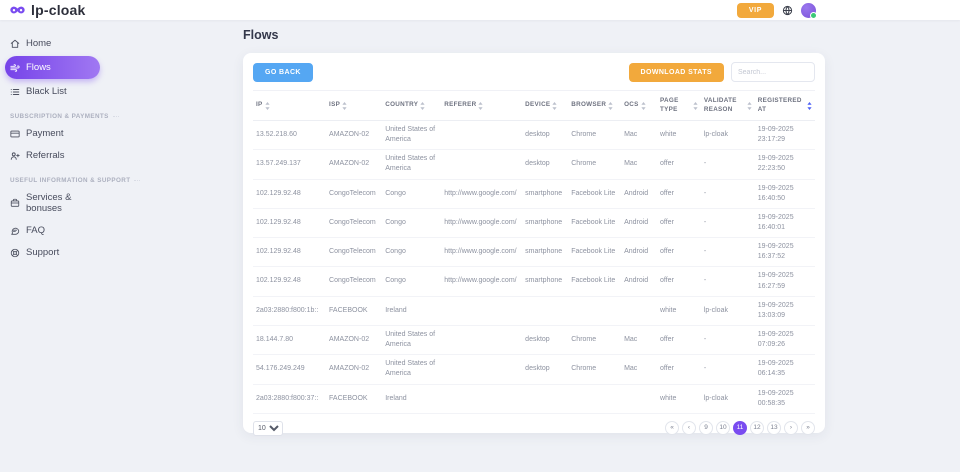  I want to click on pagination-prev: ‹, so click(689, 428).